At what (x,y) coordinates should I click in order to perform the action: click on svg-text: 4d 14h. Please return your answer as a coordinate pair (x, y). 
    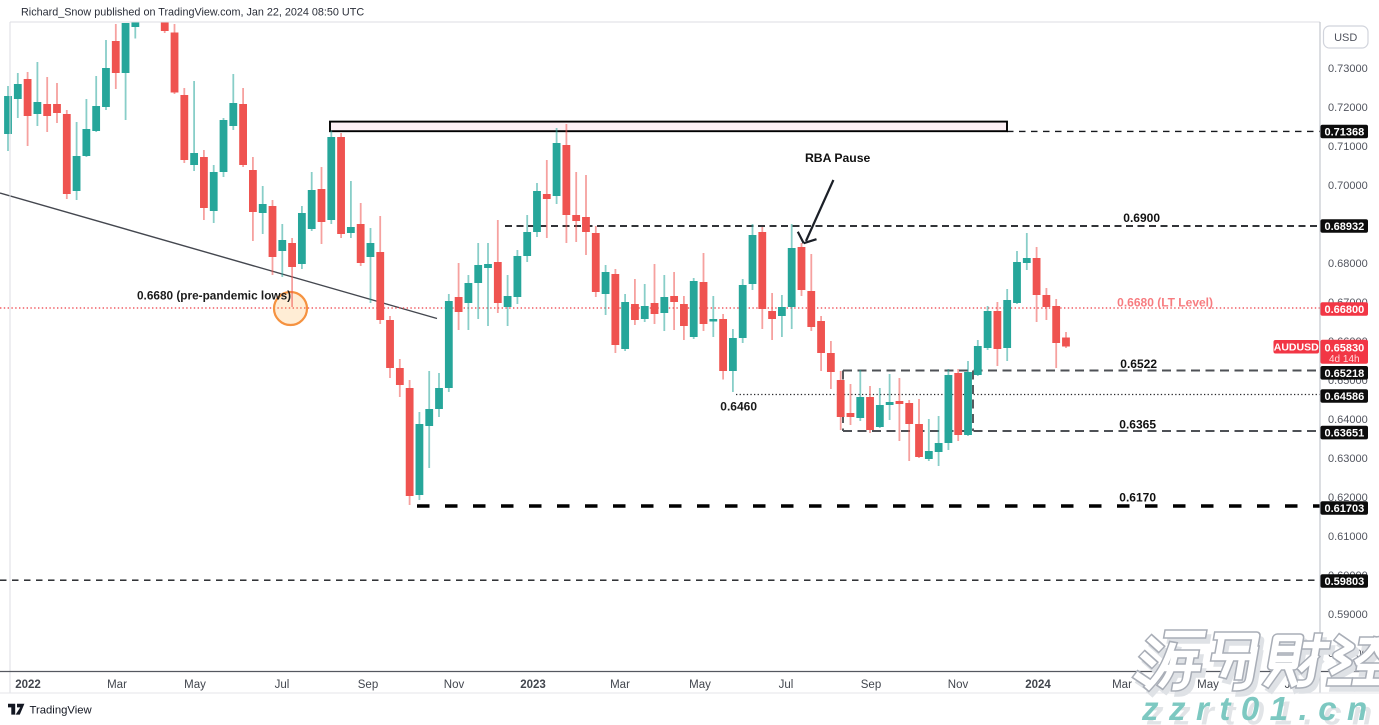
    Looking at the image, I should click on (1344, 359).